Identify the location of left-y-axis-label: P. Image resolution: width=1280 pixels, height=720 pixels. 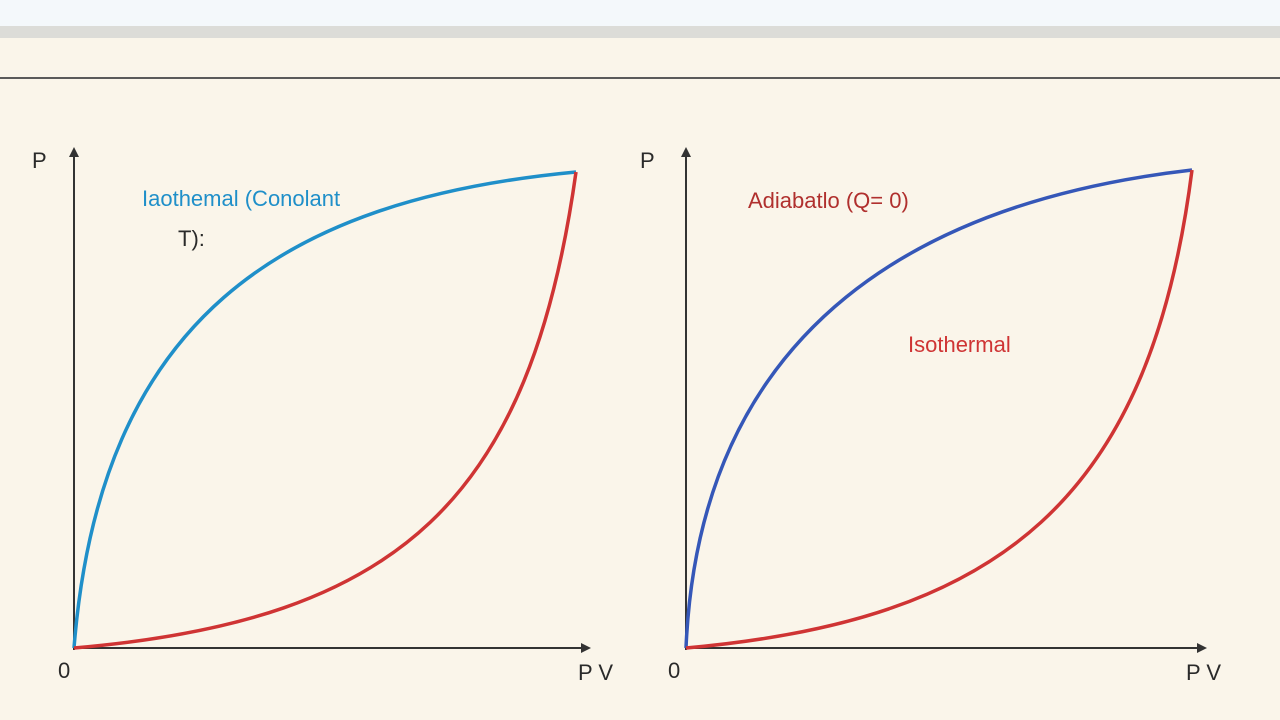
(39, 160).